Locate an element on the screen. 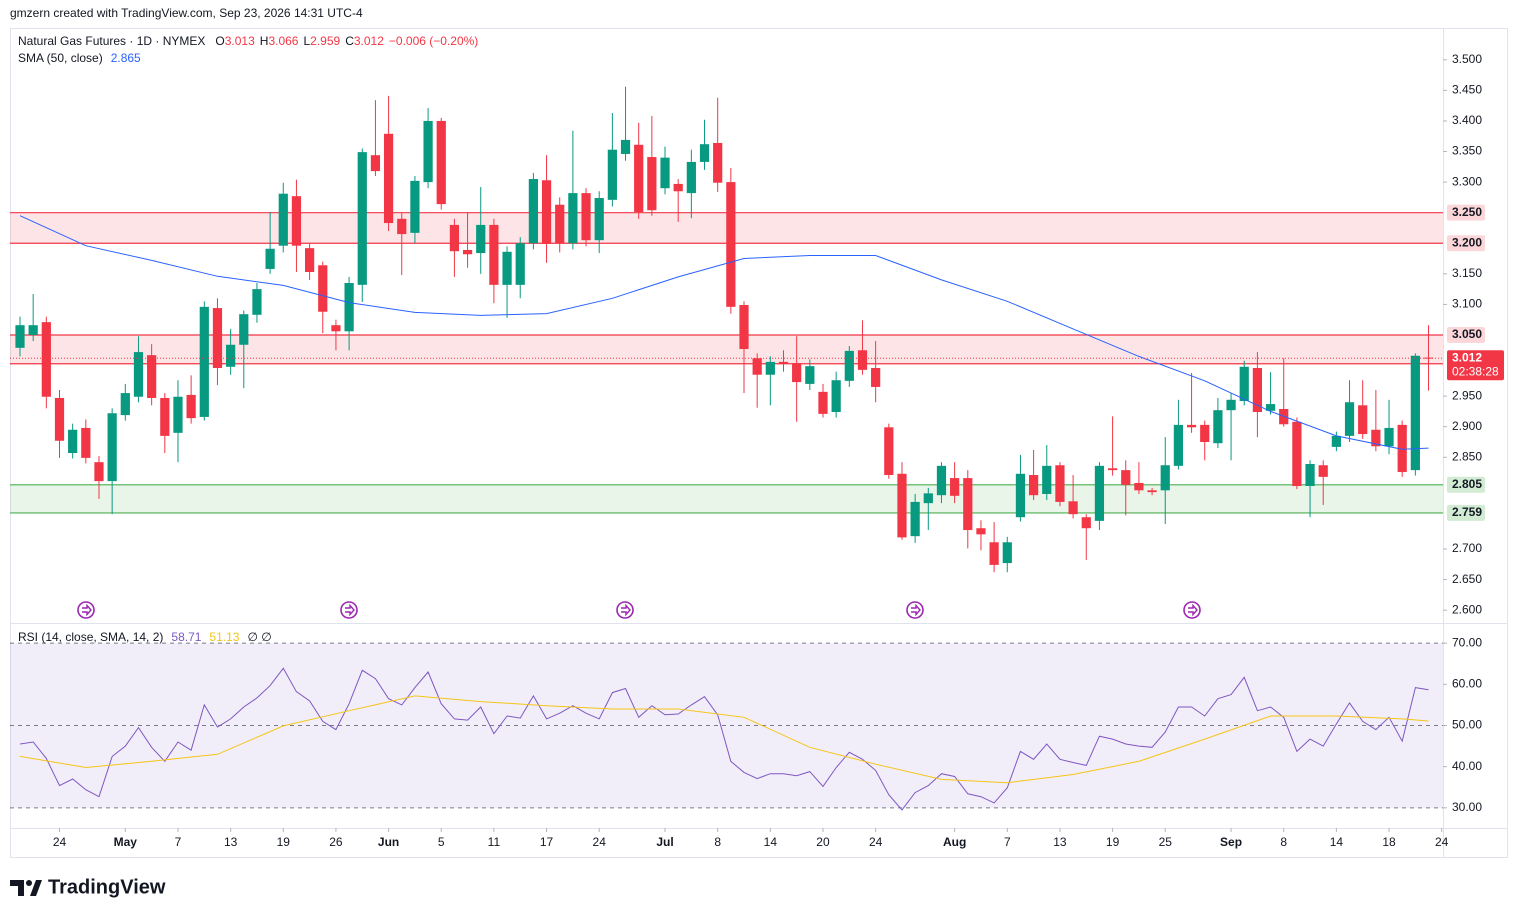 This screenshot has width=1519, height=917. legend: RSI (14, close, SMA, 14, 2) 58.71 51.13 ∅ ∅ is located at coordinates (145, 637).